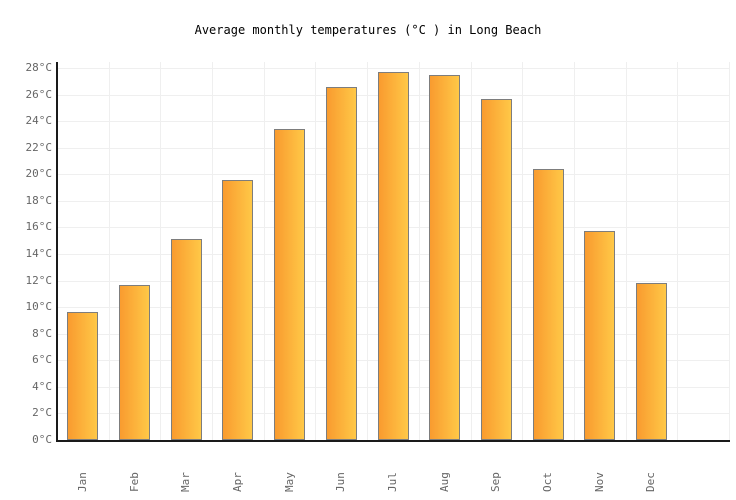 The width and height of the screenshot is (736, 500). I want to click on x-axis-tick-label: Jun, so click(341, 482).